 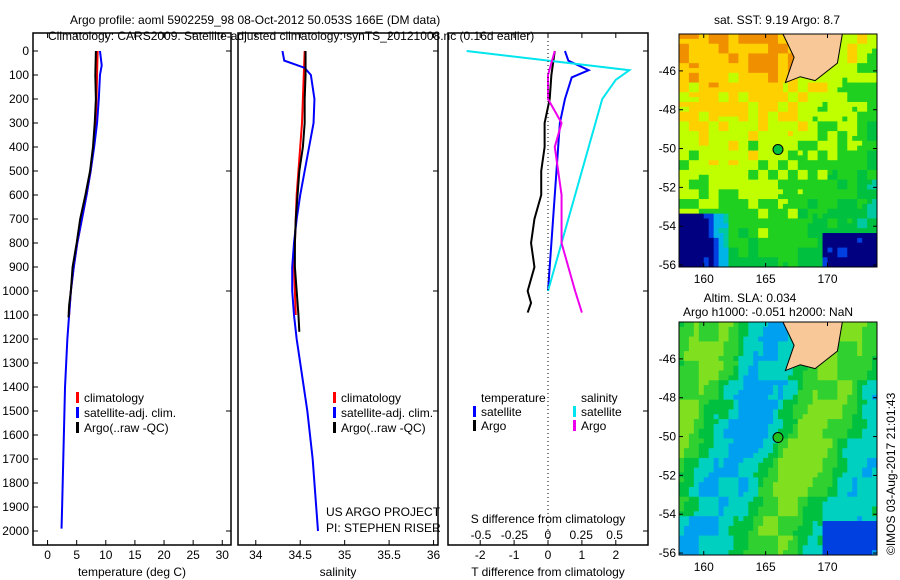 What do you see at coordinates (106, 555) in the screenshot?
I see `x-tick-label: 10` at bounding box center [106, 555].